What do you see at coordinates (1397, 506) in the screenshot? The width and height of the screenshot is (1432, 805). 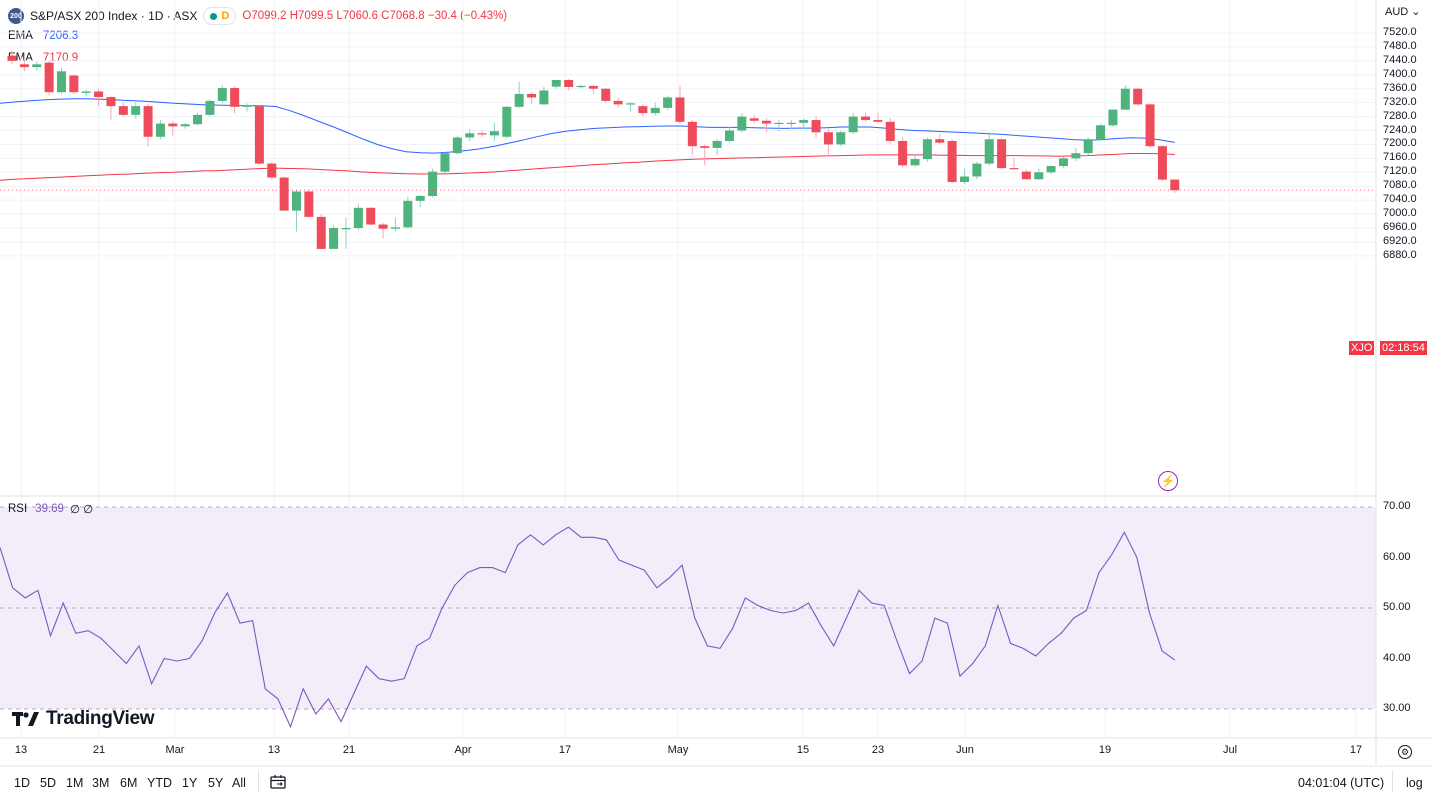 I see `rsi-tick-label: 70.00` at bounding box center [1397, 506].